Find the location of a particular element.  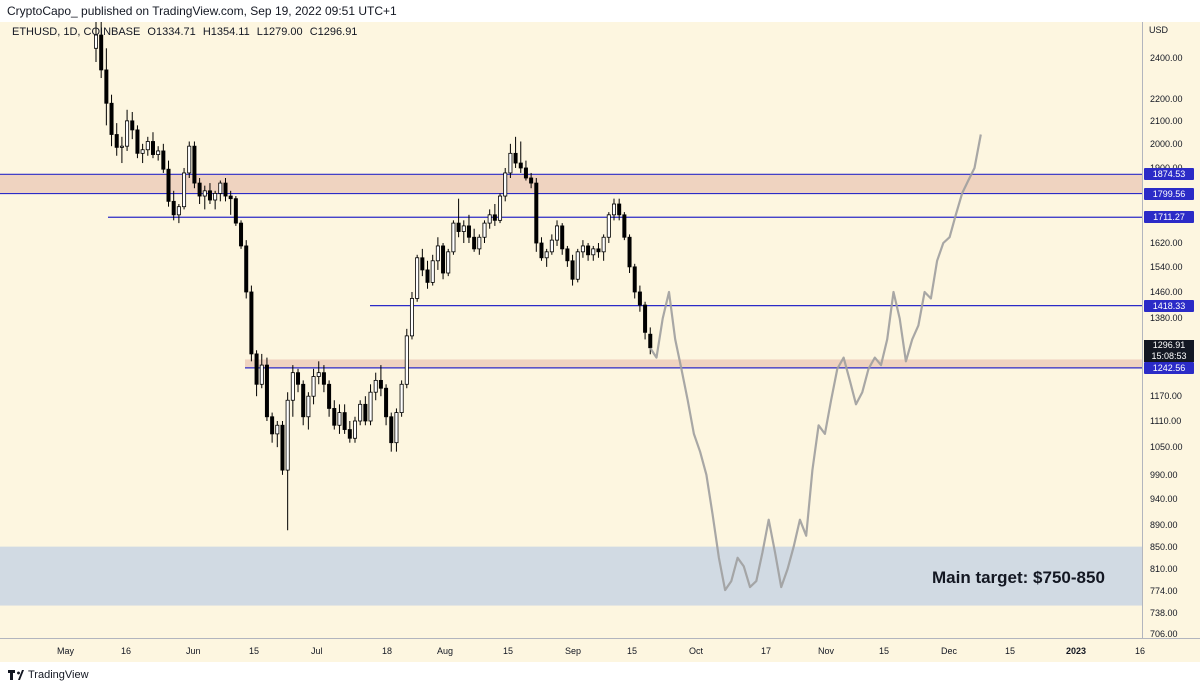

low-value: L1279.00 is located at coordinates (279, 32).